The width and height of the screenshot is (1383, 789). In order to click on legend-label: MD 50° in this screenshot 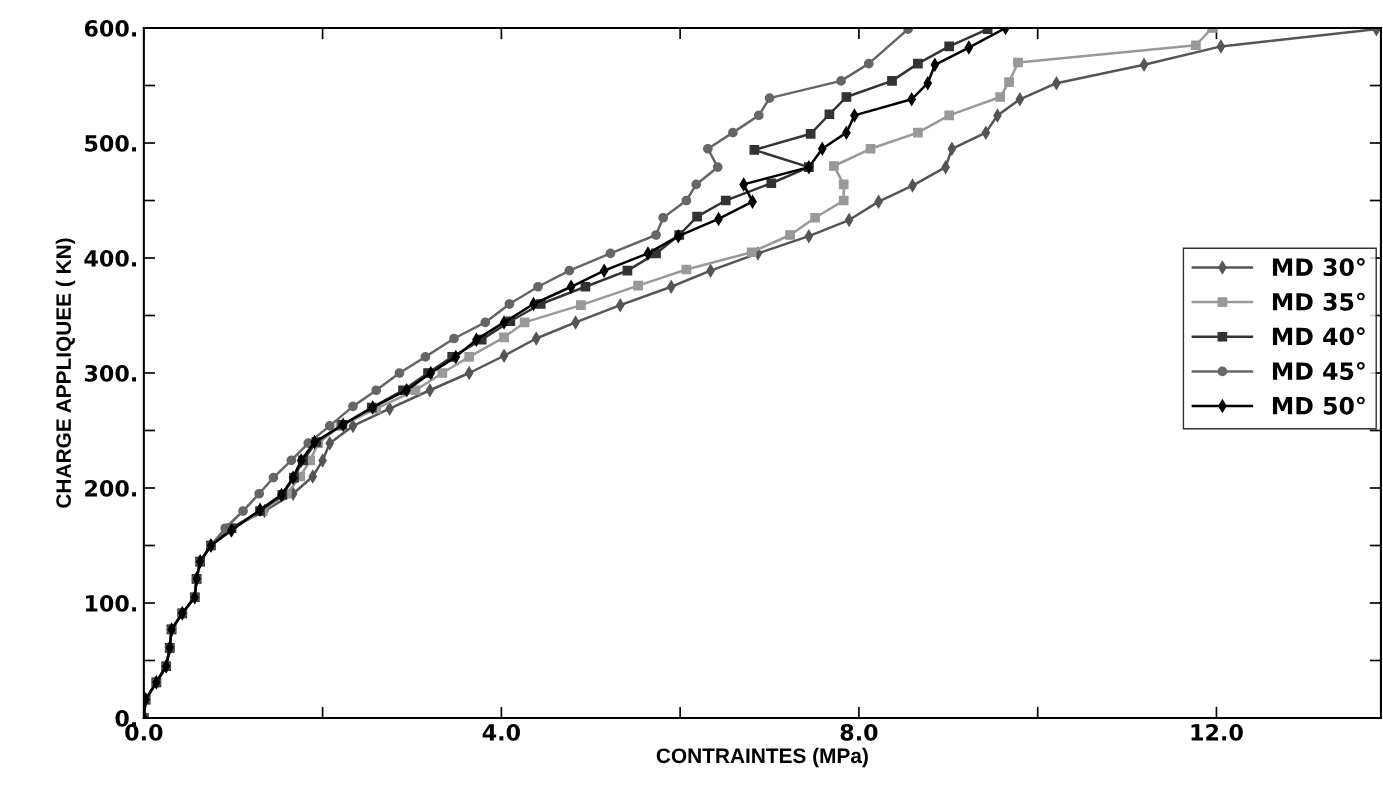, I will do `click(1318, 405)`.